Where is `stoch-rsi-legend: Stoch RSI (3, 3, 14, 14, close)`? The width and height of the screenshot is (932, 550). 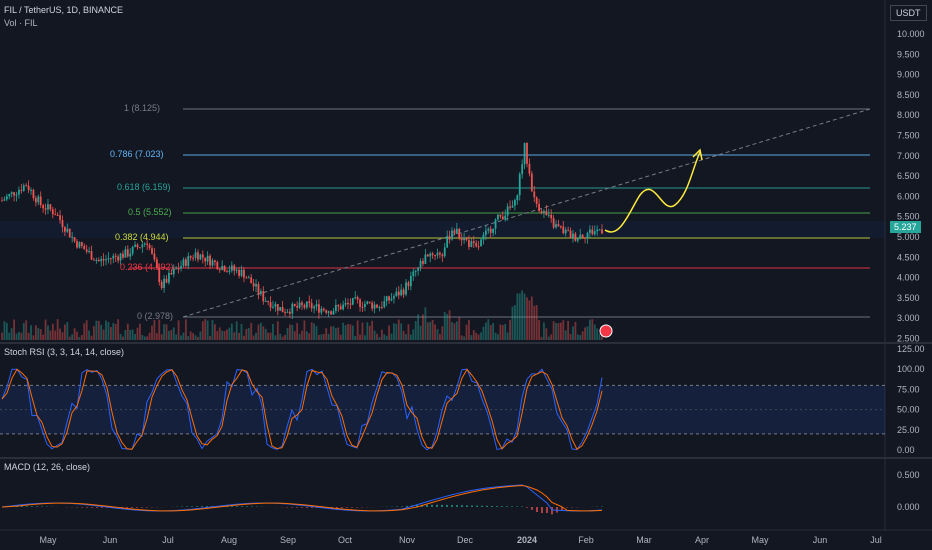 stoch-rsi-legend: Stoch RSI (3, 3, 14, 14, close) is located at coordinates (64, 352).